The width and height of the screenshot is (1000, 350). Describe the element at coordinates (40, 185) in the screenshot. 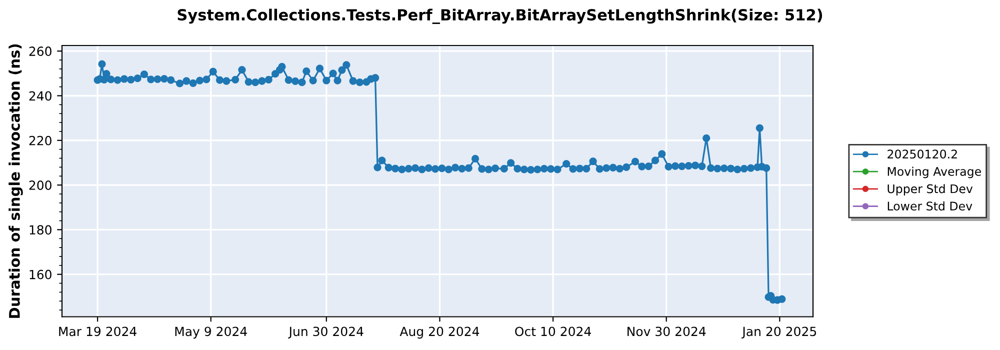

I see `y-tick-label: 200` at that location.